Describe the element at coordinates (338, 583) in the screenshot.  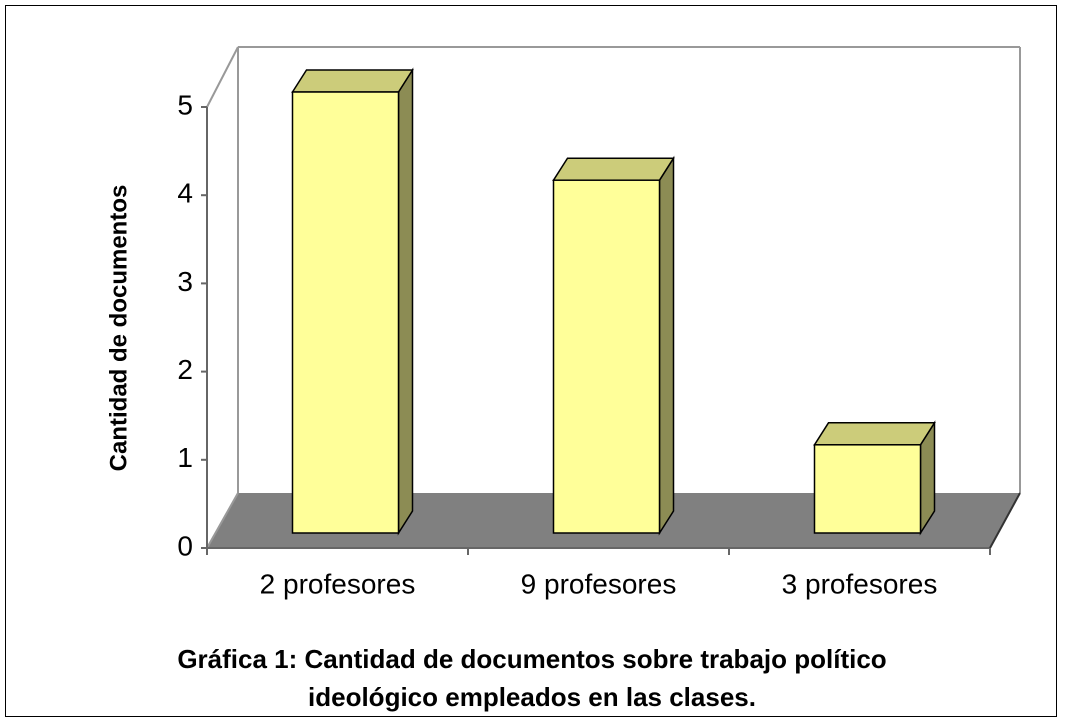
I see `x-tick-label: 2 profesores` at that location.